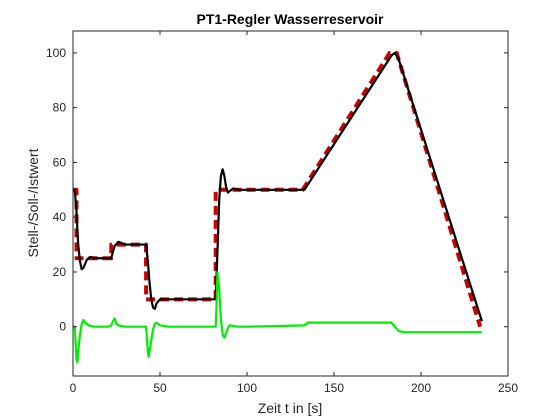 The image size is (560, 420). What do you see at coordinates (62, 327) in the screenshot?
I see `y-tick-label: 0` at bounding box center [62, 327].